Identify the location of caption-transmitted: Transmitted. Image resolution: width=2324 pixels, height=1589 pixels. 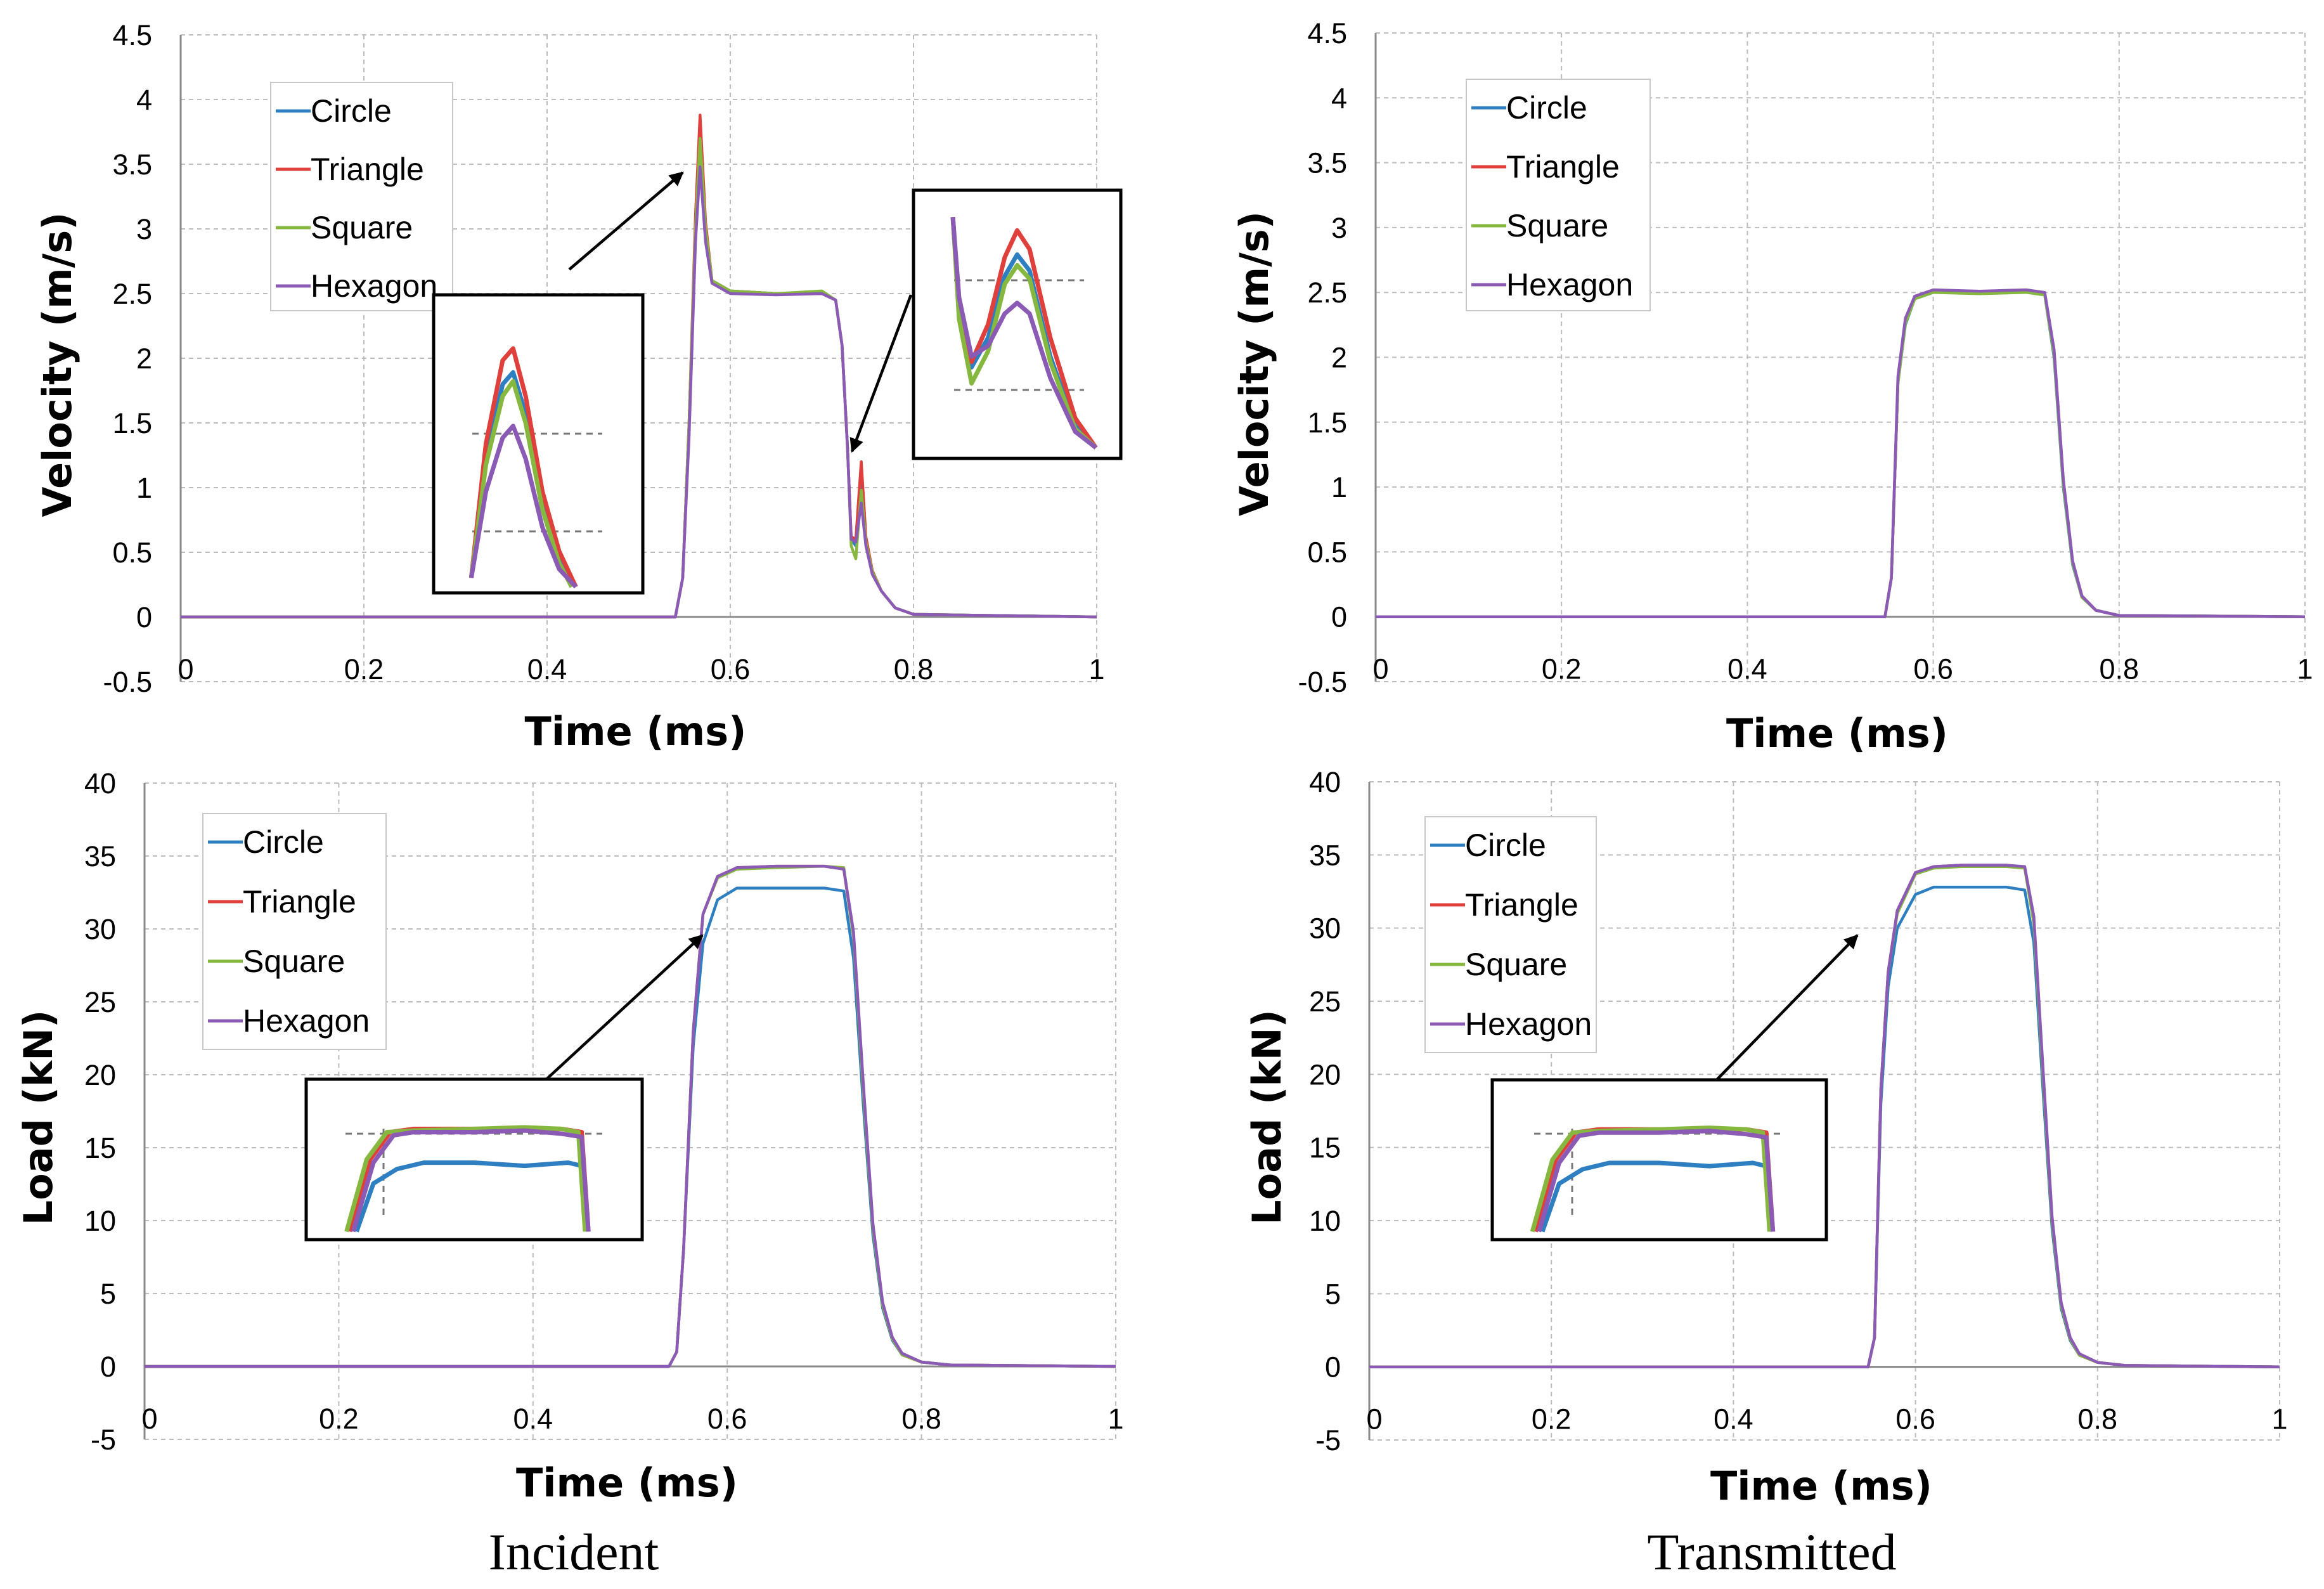
(1772, 1552).